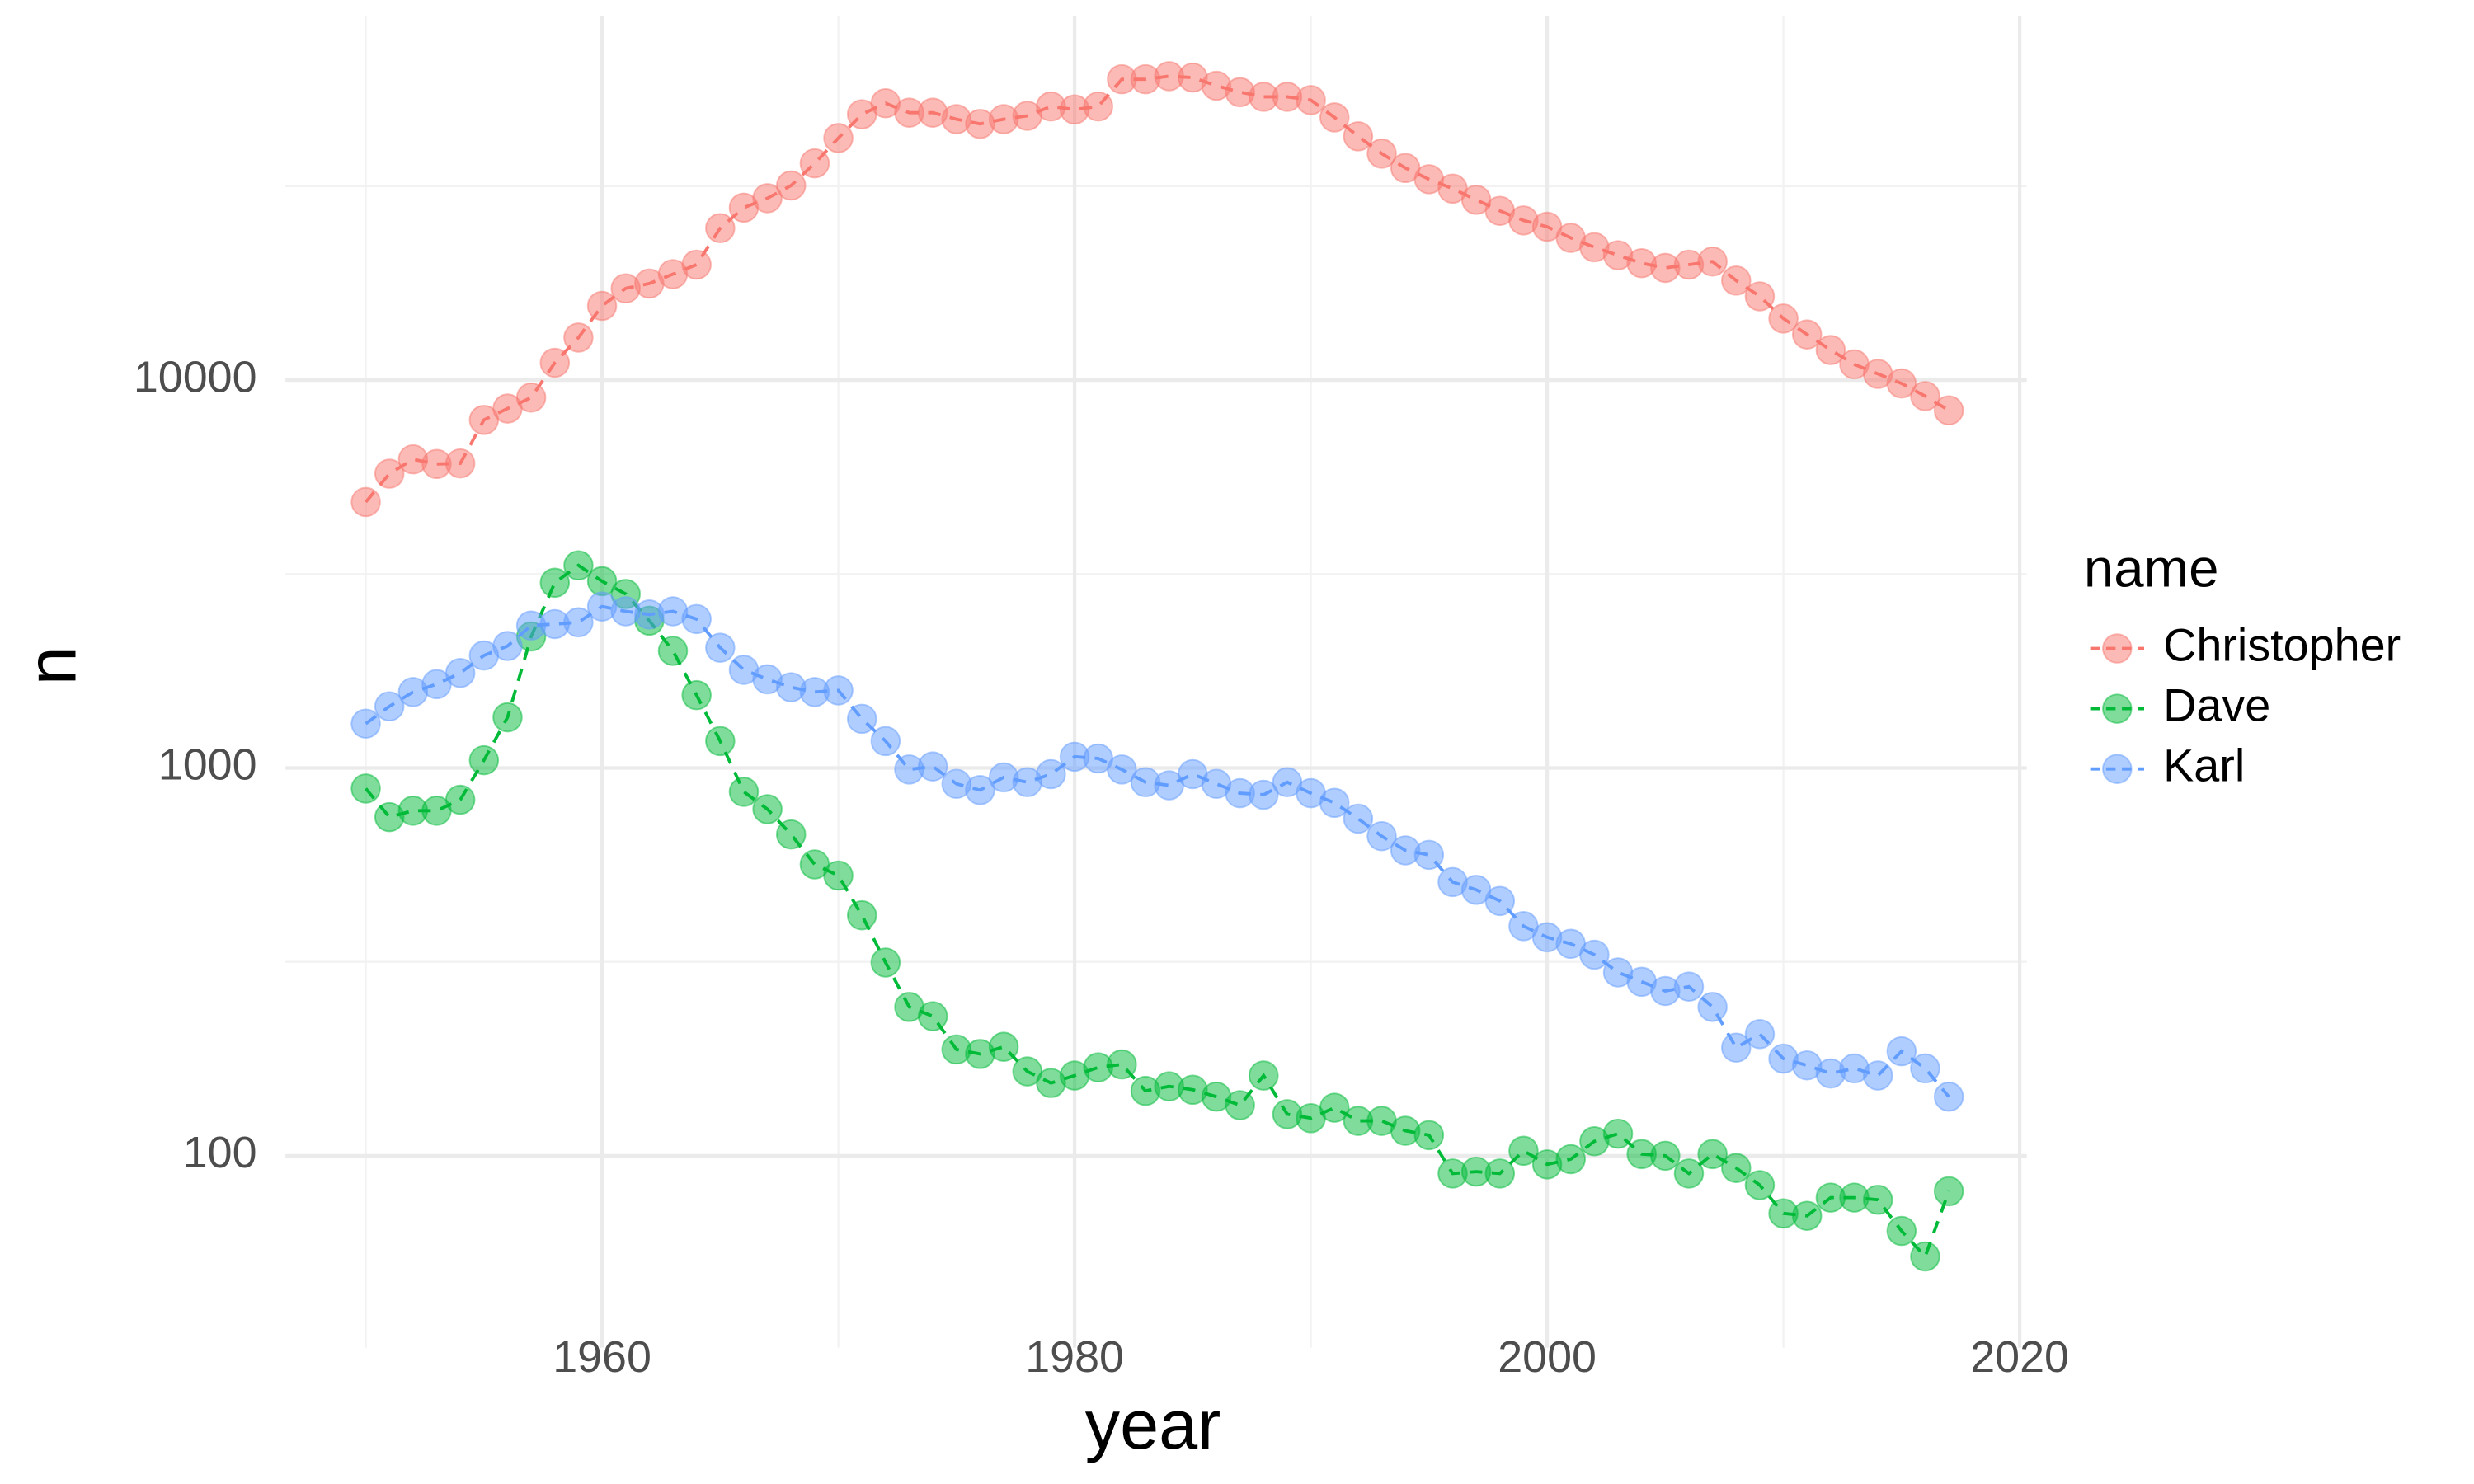 The image size is (2474, 1484). What do you see at coordinates (1547, 1357) in the screenshot?
I see `x-tick-label: 2000` at bounding box center [1547, 1357].